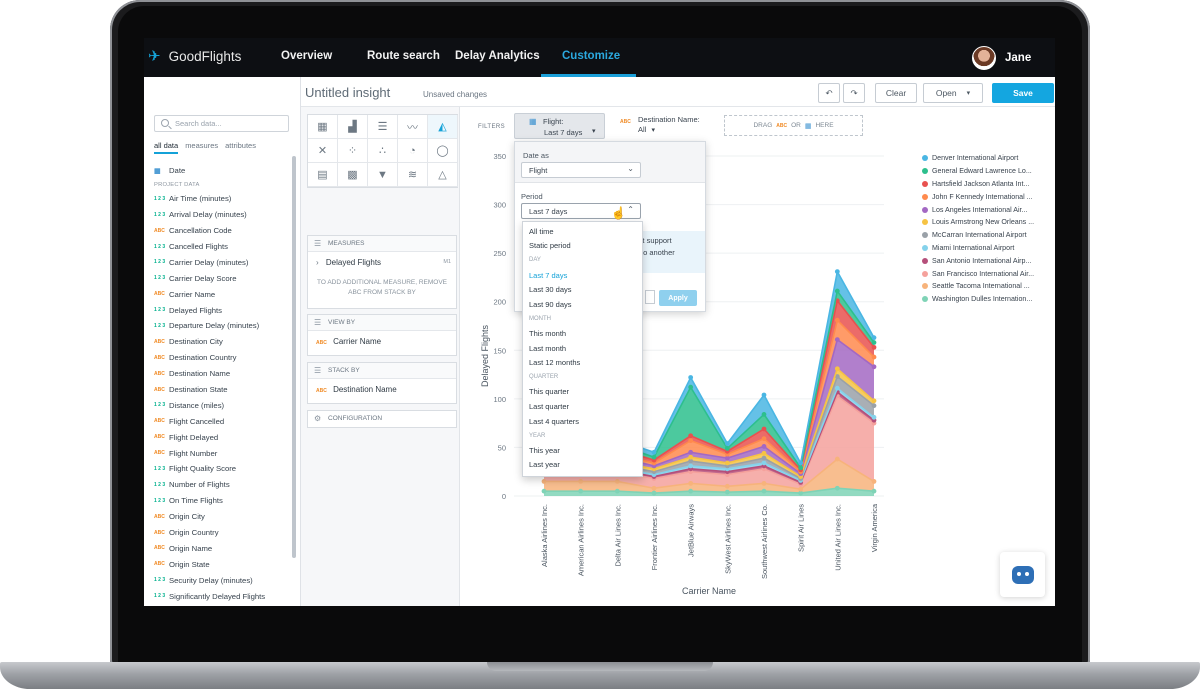 This screenshot has width=1200, height=689. What do you see at coordinates (224, 596) in the screenshot?
I see `catalog-item: 1 2 3 Significantly Delayed Flights` at bounding box center [224, 596].